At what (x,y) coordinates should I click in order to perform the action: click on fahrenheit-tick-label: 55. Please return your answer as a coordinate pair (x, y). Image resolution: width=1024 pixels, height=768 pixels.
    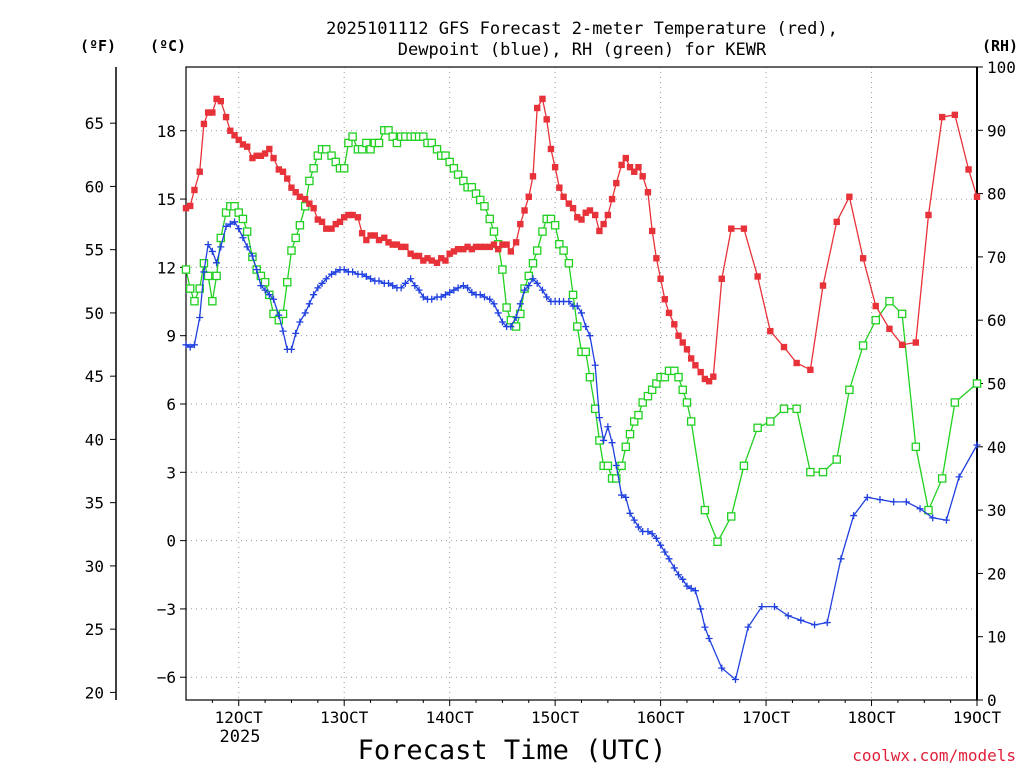
    Looking at the image, I should click on (94, 250).